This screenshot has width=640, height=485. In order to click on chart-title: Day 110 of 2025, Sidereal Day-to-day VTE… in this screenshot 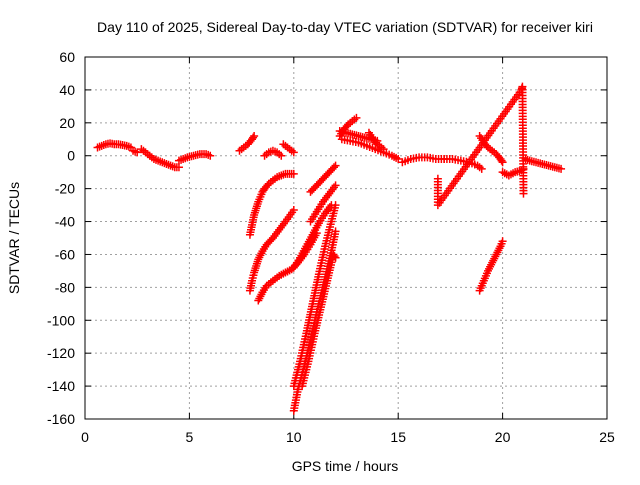, I will do `click(345, 27)`.